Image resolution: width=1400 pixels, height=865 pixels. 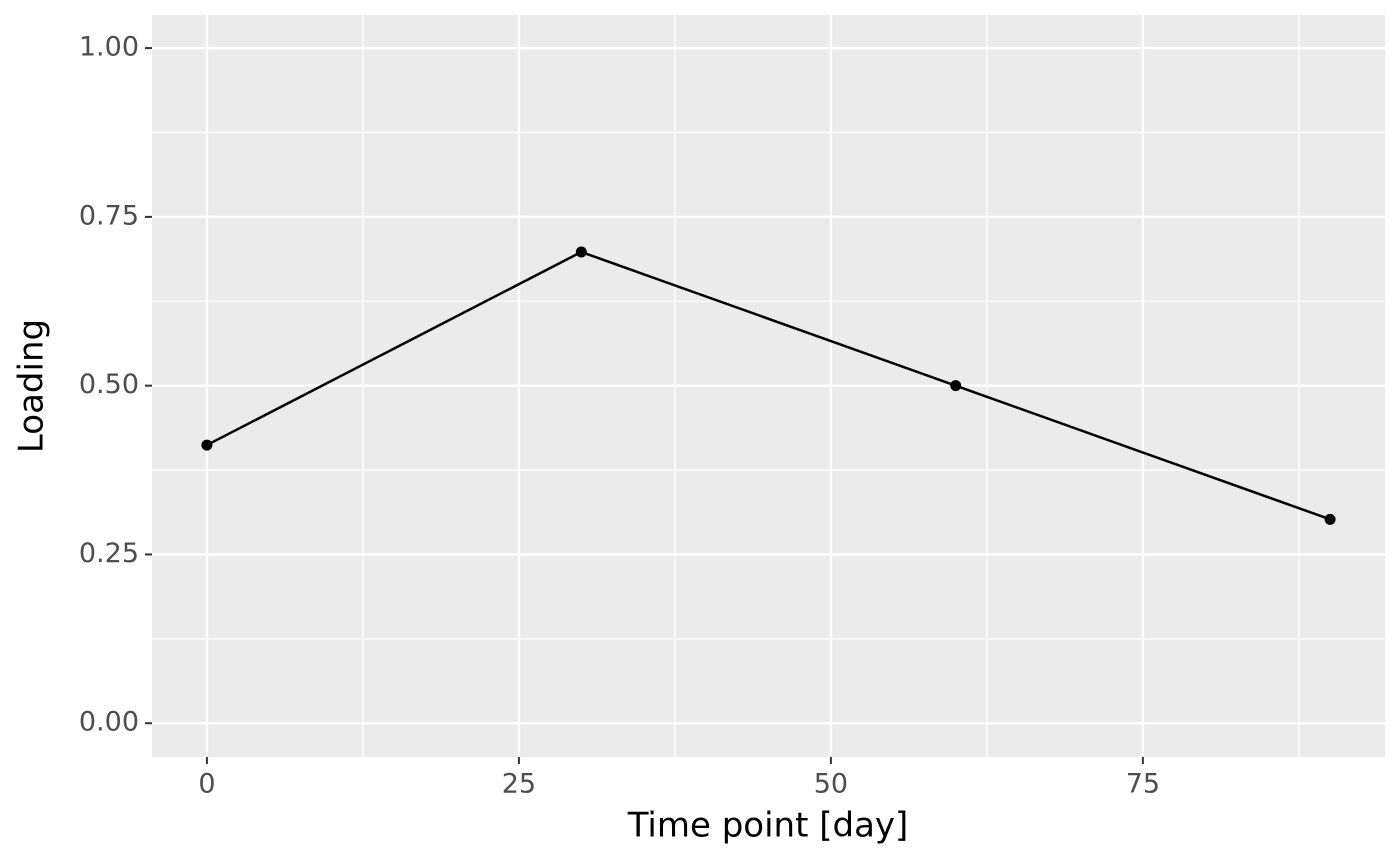 I want to click on x-axis-title: Time point [day], so click(x=768, y=826).